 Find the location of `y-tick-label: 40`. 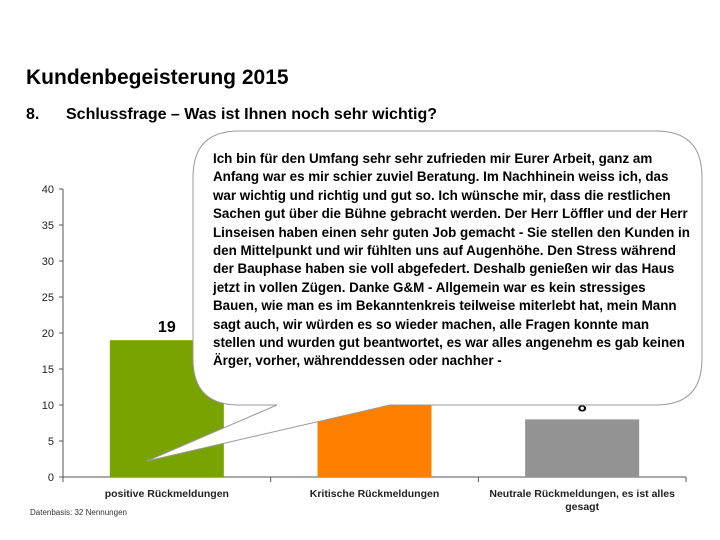

y-tick-label: 40 is located at coordinates (48, 190).